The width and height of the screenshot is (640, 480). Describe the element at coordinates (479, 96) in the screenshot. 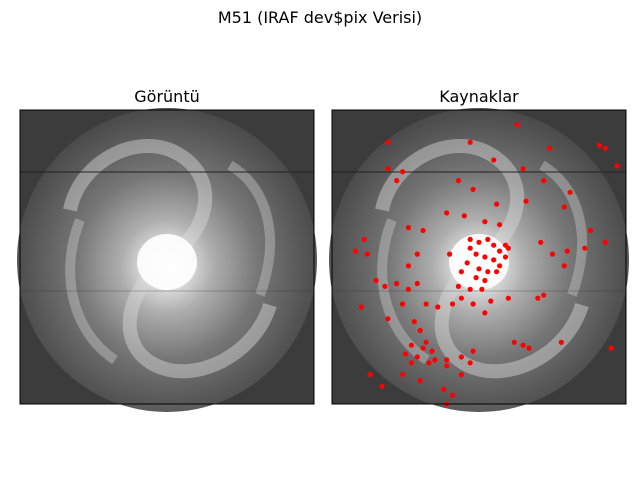

I see `sources-panel-title: Kaynaklar` at that location.